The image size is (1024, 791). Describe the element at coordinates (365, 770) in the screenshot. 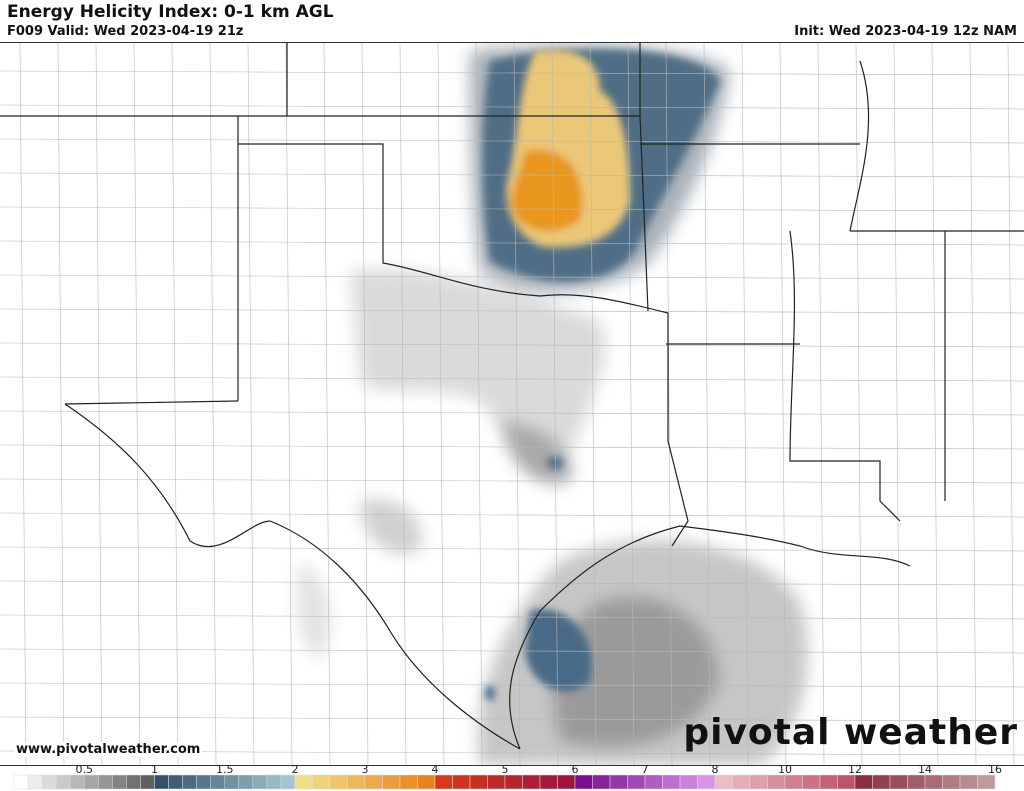

I see `colorbar-tick-label: 3` at that location.